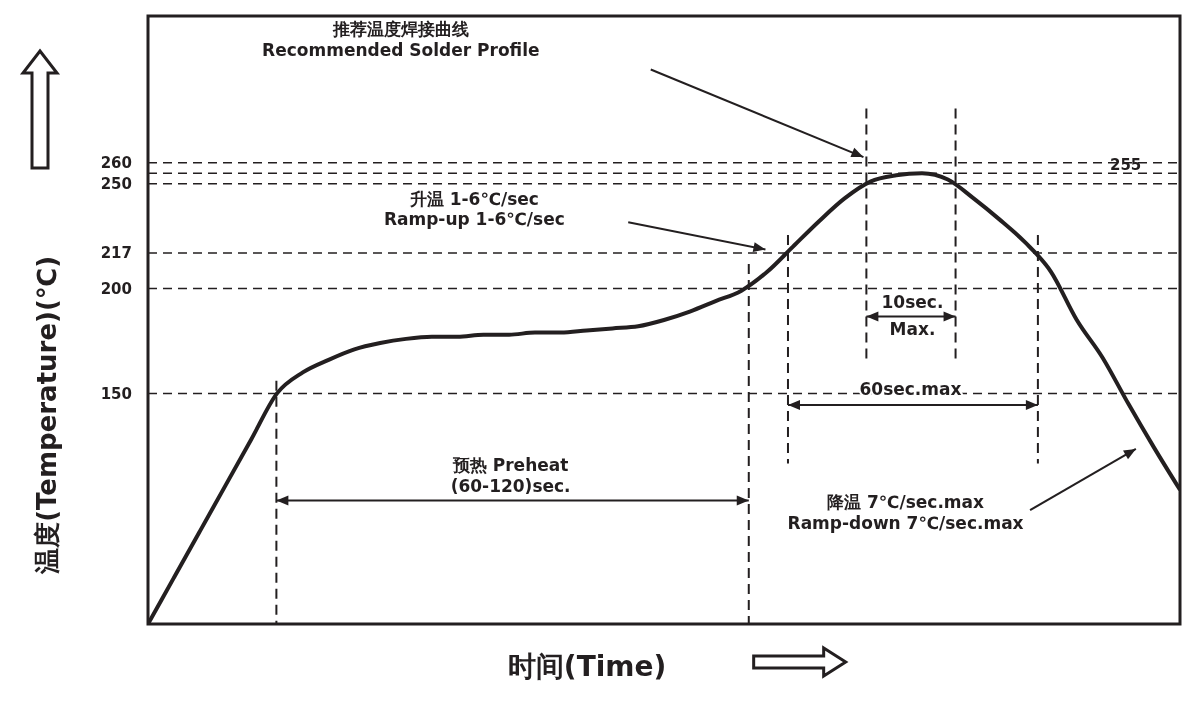 The height and width of the screenshot is (702, 1198). Describe the element at coordinates (47, 415) in the screenshot. I see `y-axis-title: 温度(Temperature)(℃)` at that location.